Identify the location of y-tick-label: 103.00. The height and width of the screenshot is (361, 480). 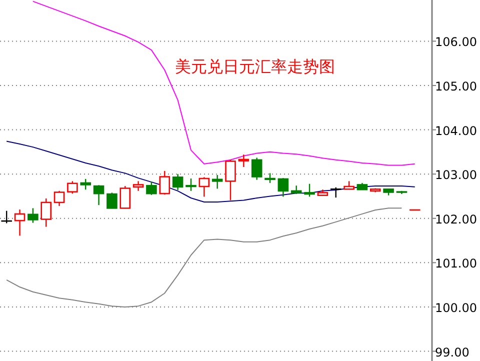
(456, 175).